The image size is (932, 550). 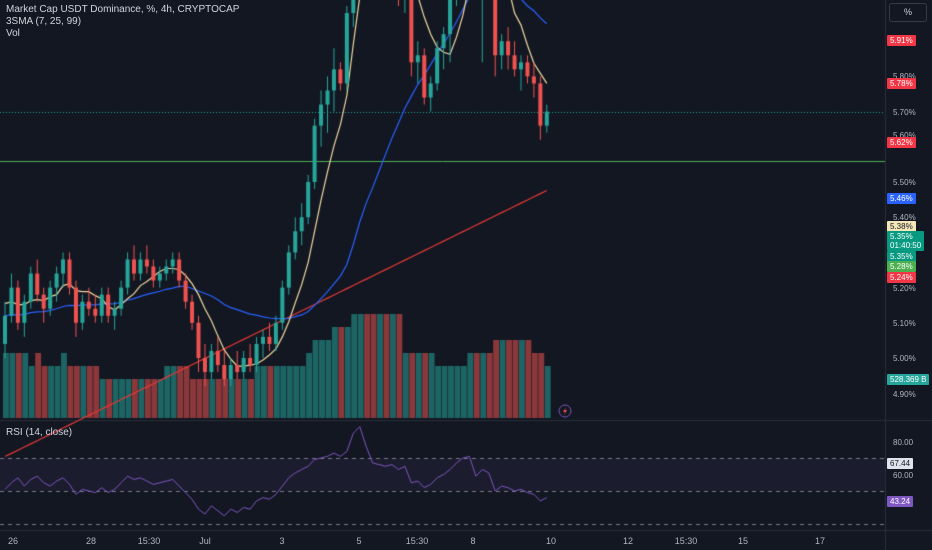 What do you see at coordinates (13, 33) in the screenshot?
I see `volume-legend: Vol` at bounding box center [13, 33].